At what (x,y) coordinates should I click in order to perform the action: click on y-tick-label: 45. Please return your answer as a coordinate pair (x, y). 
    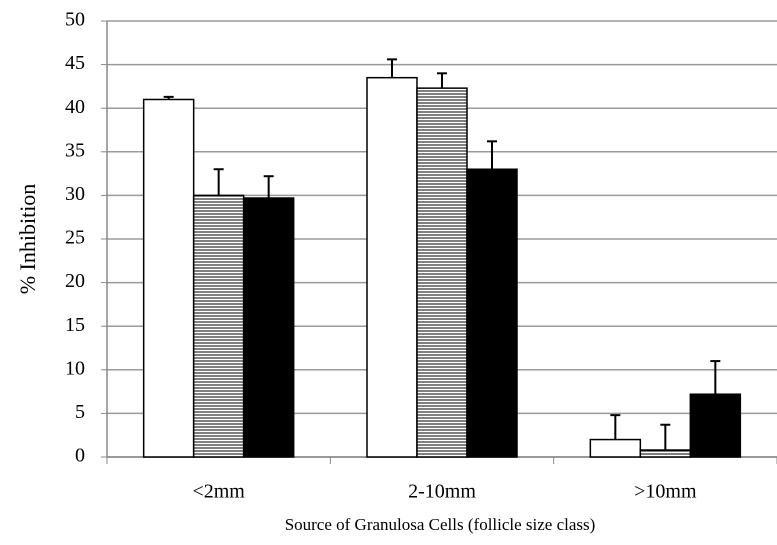
    Looking at the image, I should click on (75, 63).